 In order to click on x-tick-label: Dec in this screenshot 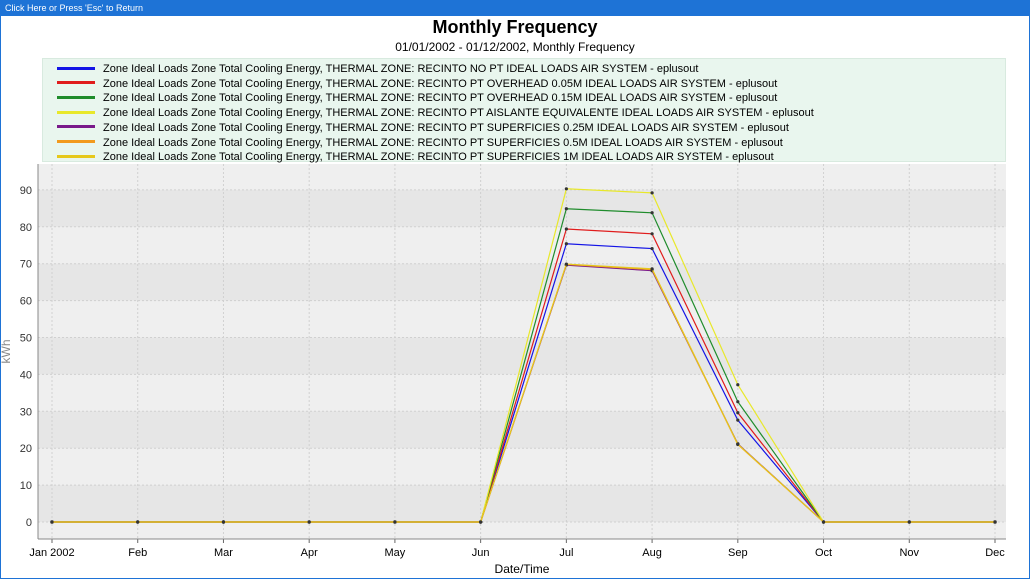, I will do `click(995, 553)`.